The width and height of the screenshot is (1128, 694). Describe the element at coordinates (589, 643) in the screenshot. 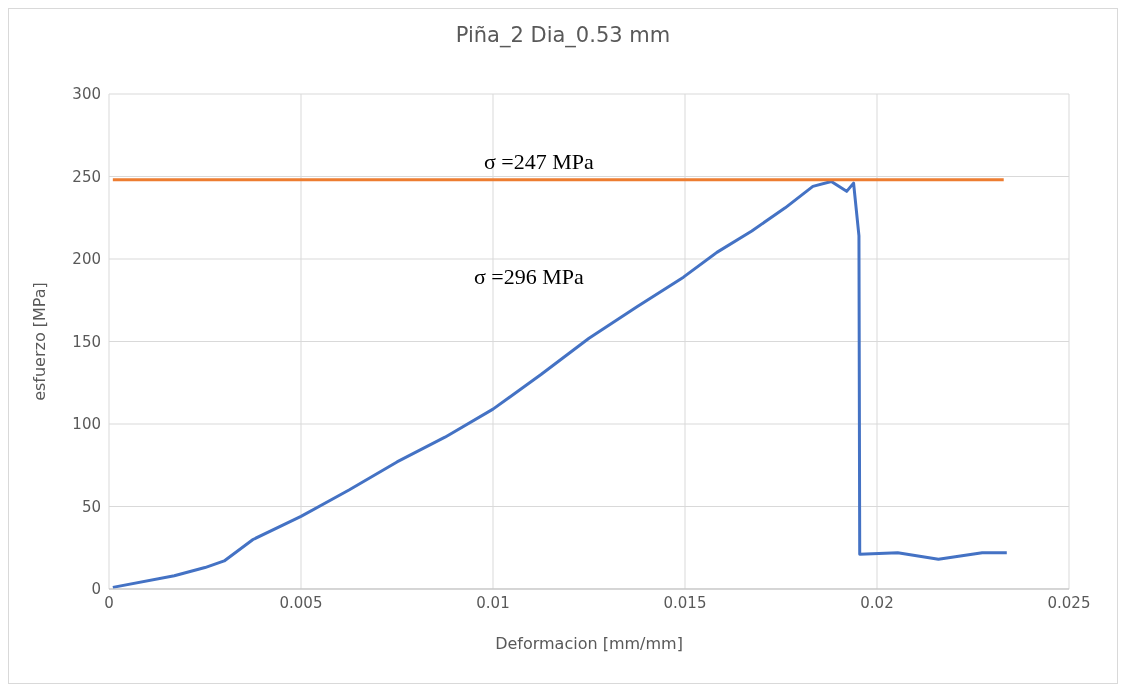

I see `x-axis-title: Deformacion [mm/mm]` at that location.